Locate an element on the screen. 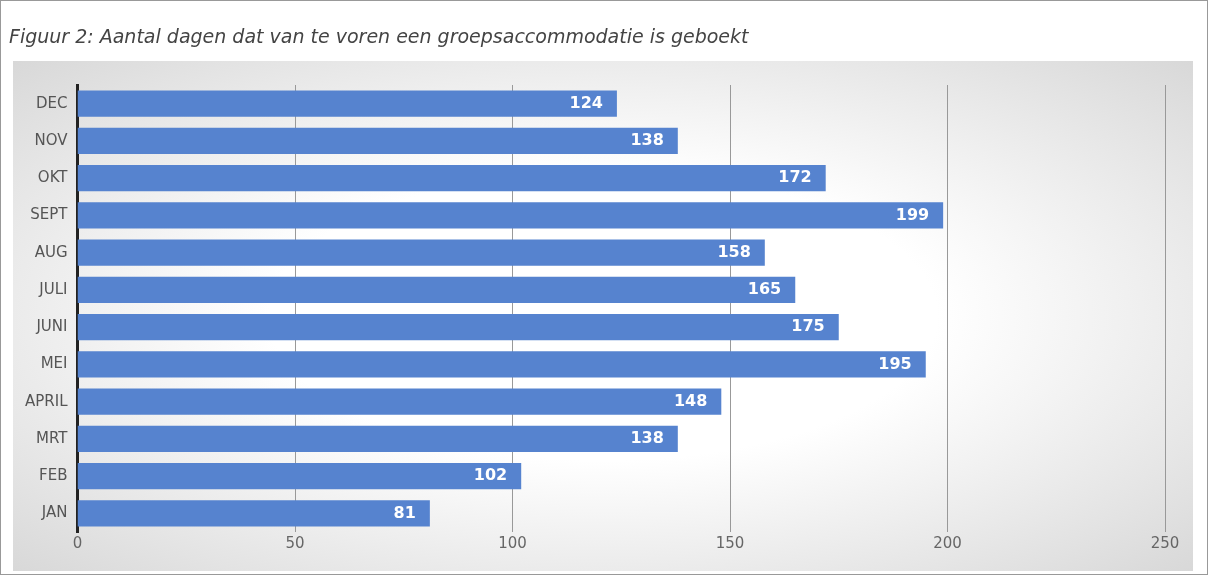  x-tick-label: 100 is located at coordinates (512, 542).